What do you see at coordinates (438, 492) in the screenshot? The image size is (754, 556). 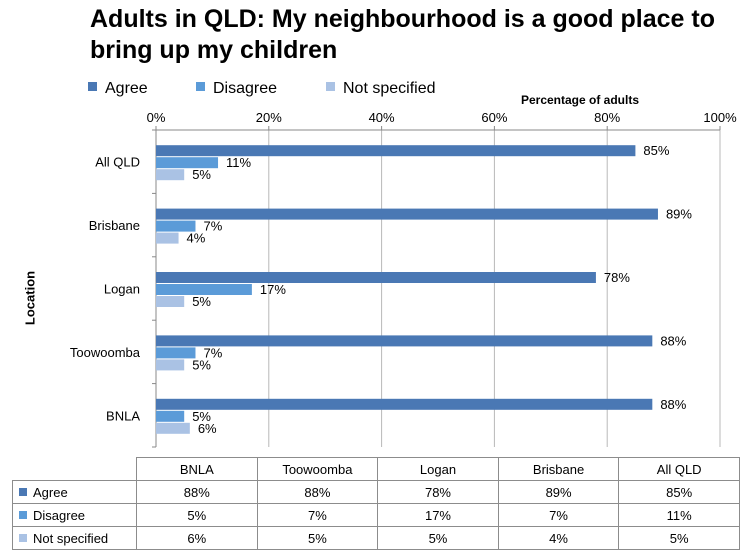 I see `data-table-cell: 78%` at bounding box center [438, 492].